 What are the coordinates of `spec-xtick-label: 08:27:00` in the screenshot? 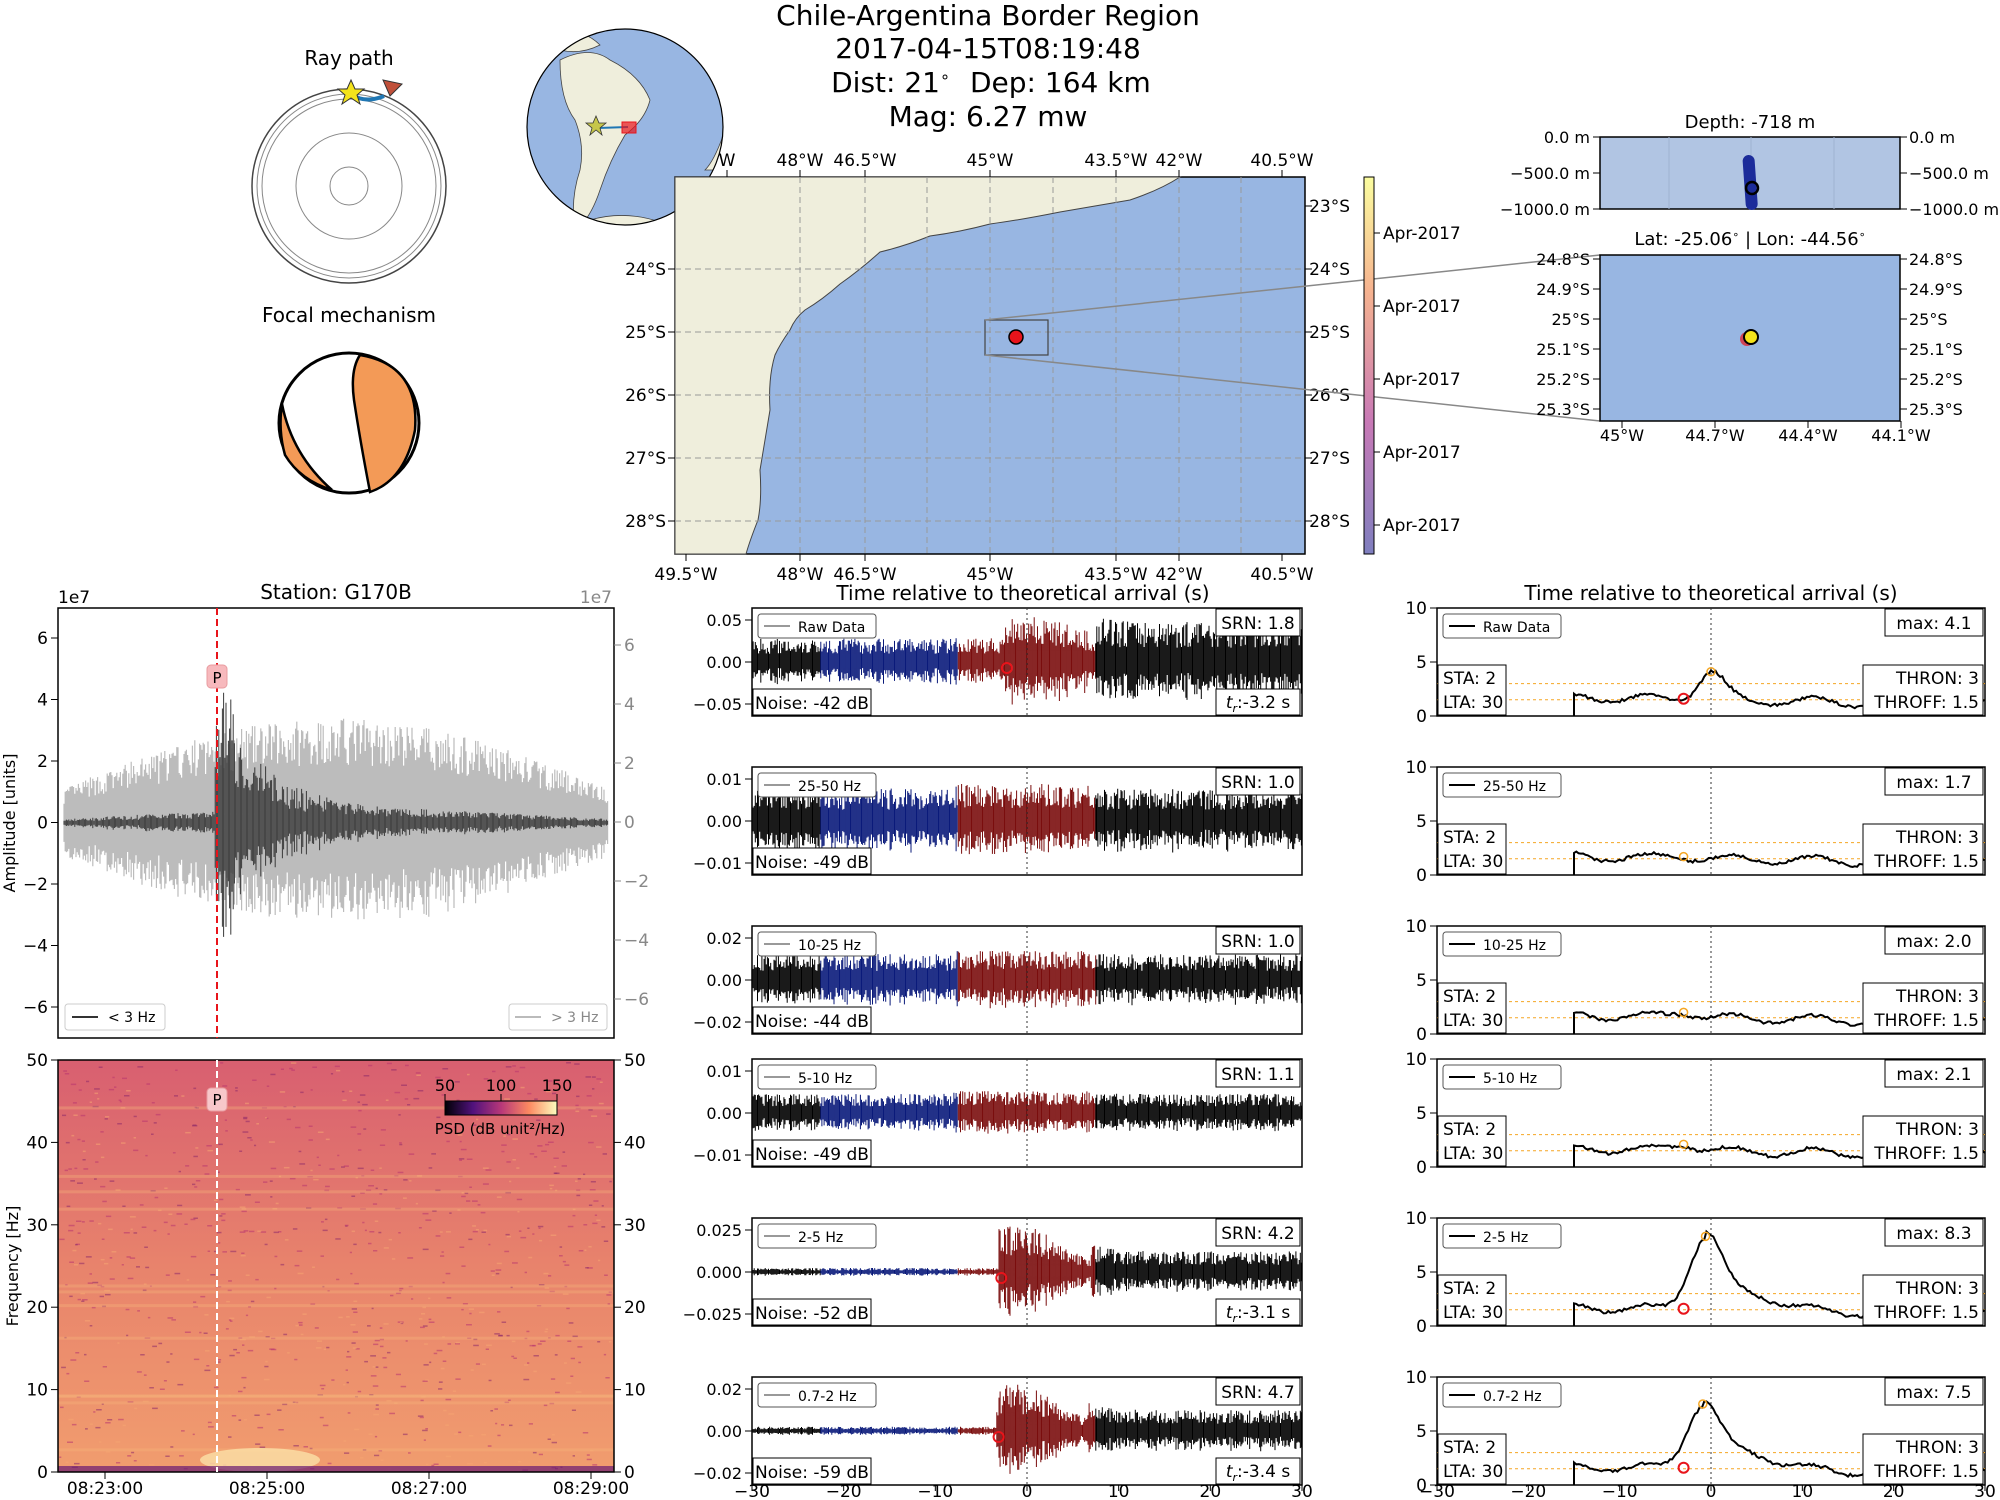 It's located at (429, 1489).